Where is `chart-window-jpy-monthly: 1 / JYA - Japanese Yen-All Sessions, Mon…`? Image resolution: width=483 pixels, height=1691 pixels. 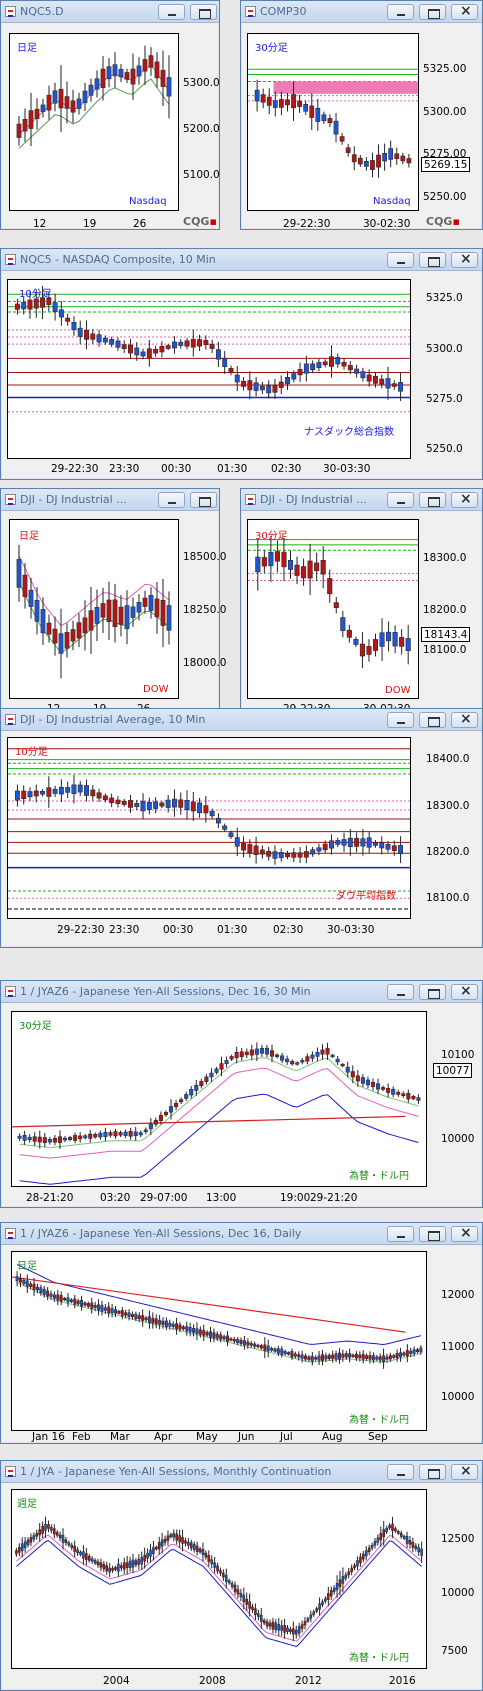 chart-window-jpy-monthly: 1 / JYA - Japanese Yen-All Sessions, Mon… is located at coordinates (241, 1575).